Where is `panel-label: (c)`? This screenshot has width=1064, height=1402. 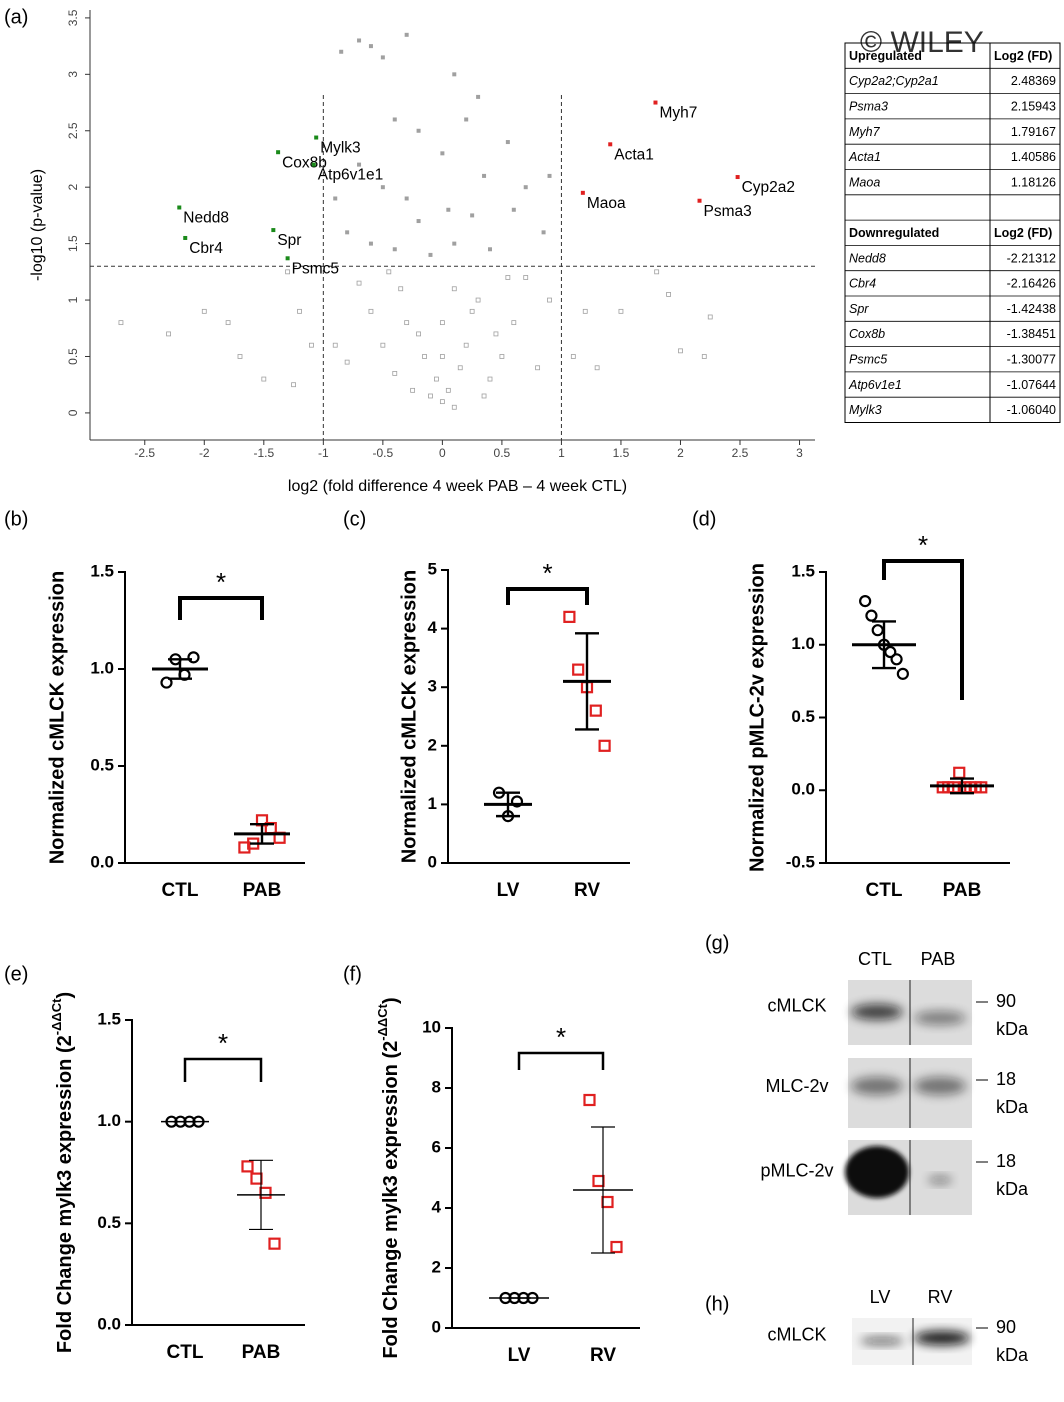
panel-label: (c) is located at coordinates (354, 519).